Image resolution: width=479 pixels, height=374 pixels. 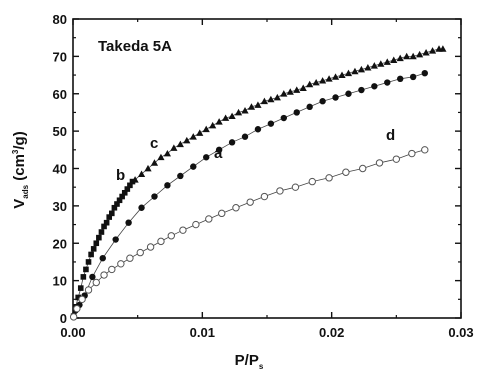 What do you see at coordinates (331, 332) in the screenshot?
I see `x-tick-label: 0.02` at bounding box center [331, 332].